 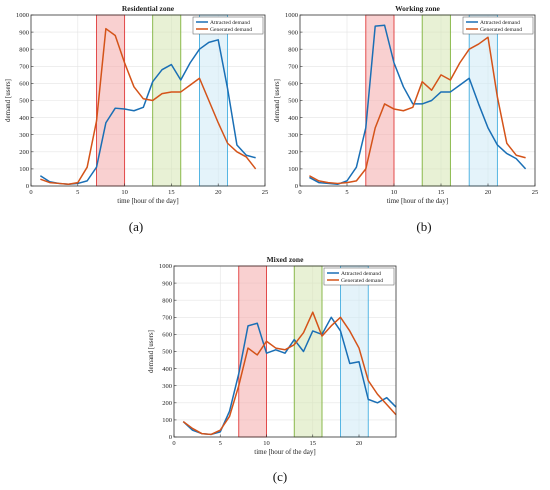 What do you see at coordinates (136, 226) in the screenshot?
I see `panel-caption: (a)` at bounding box center [136, 226].